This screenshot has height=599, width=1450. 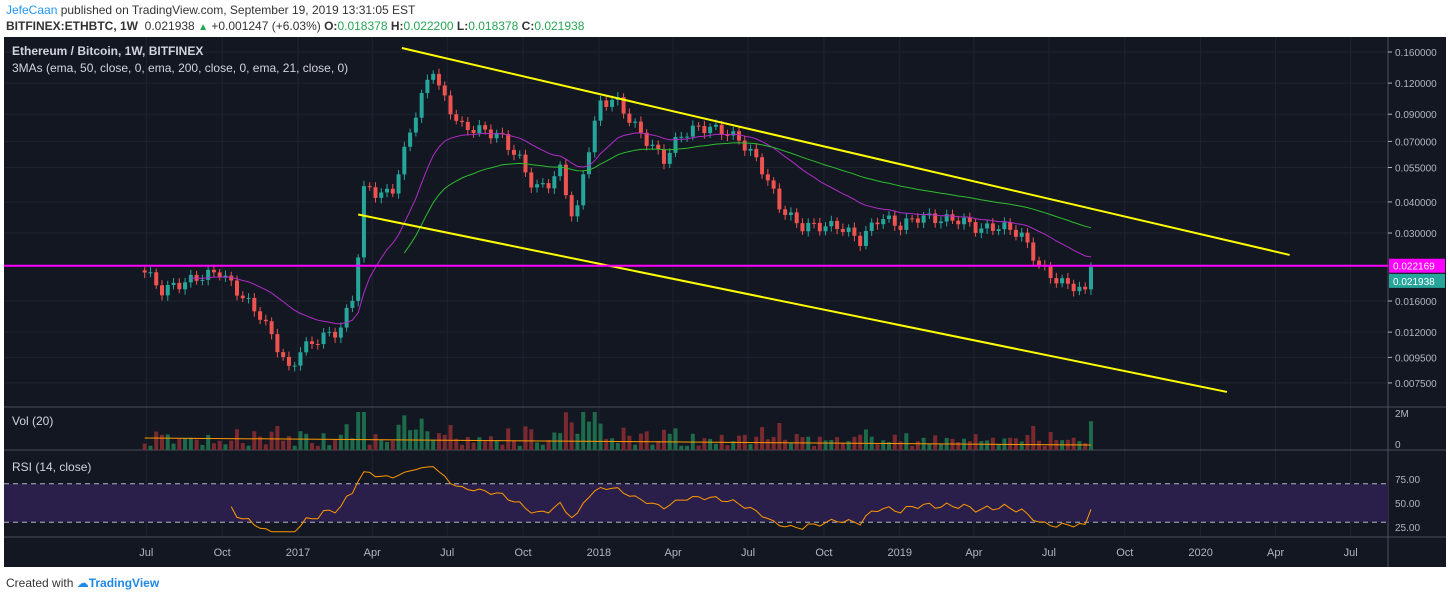 I want to click on time-tick-label: Apr, so click(x=372, y=553).